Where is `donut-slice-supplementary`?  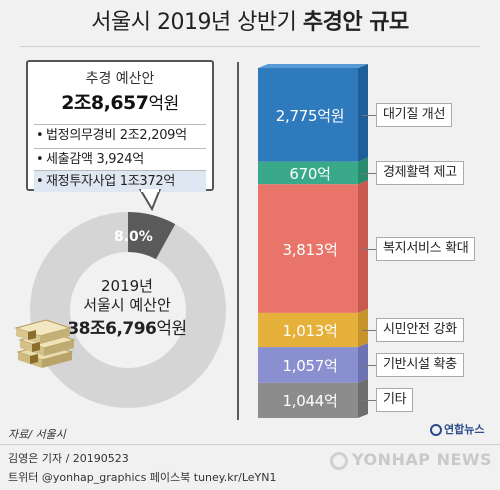 donut-slice-supplementary is located at coordinates (152, 236).